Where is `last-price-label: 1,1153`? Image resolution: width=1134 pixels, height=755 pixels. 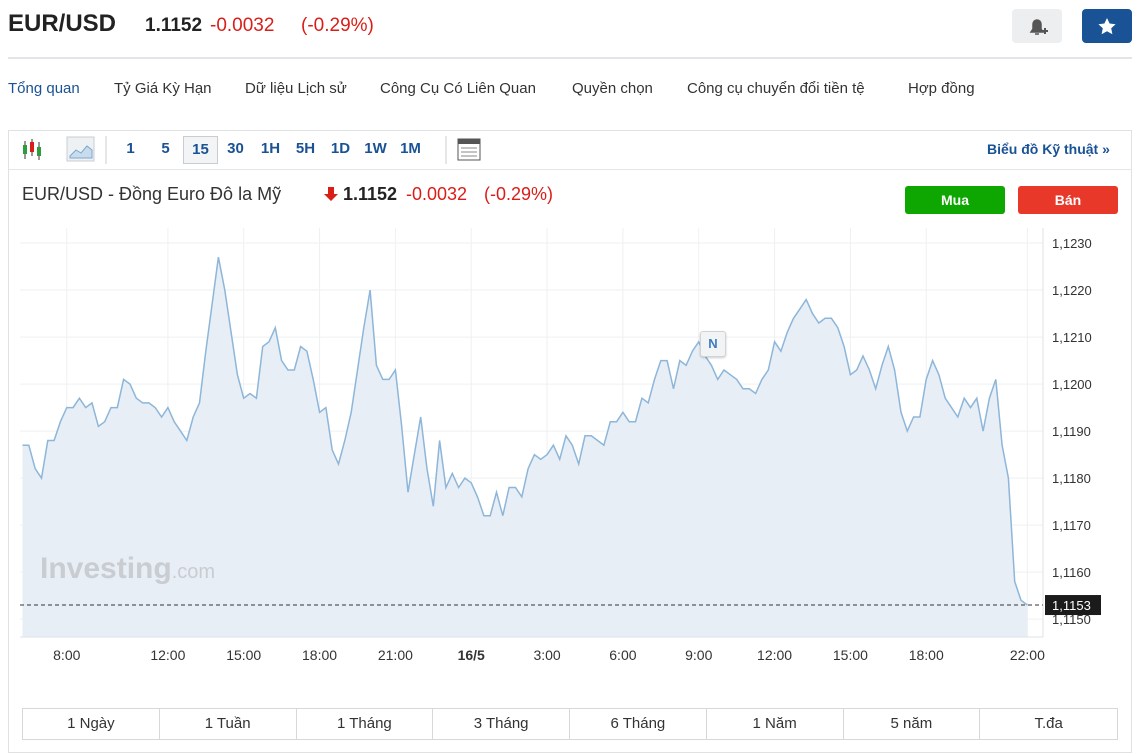 last-price-label: 1,1153 is located at coordinates (1071, 605).